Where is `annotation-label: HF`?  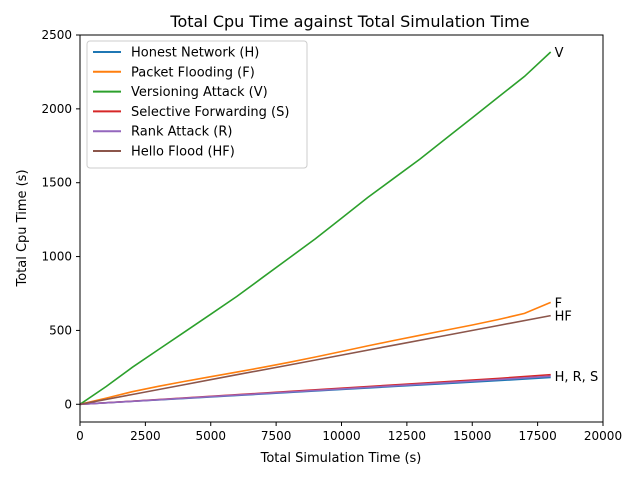 annotation-label: HF is located at coordinates (563, 317).